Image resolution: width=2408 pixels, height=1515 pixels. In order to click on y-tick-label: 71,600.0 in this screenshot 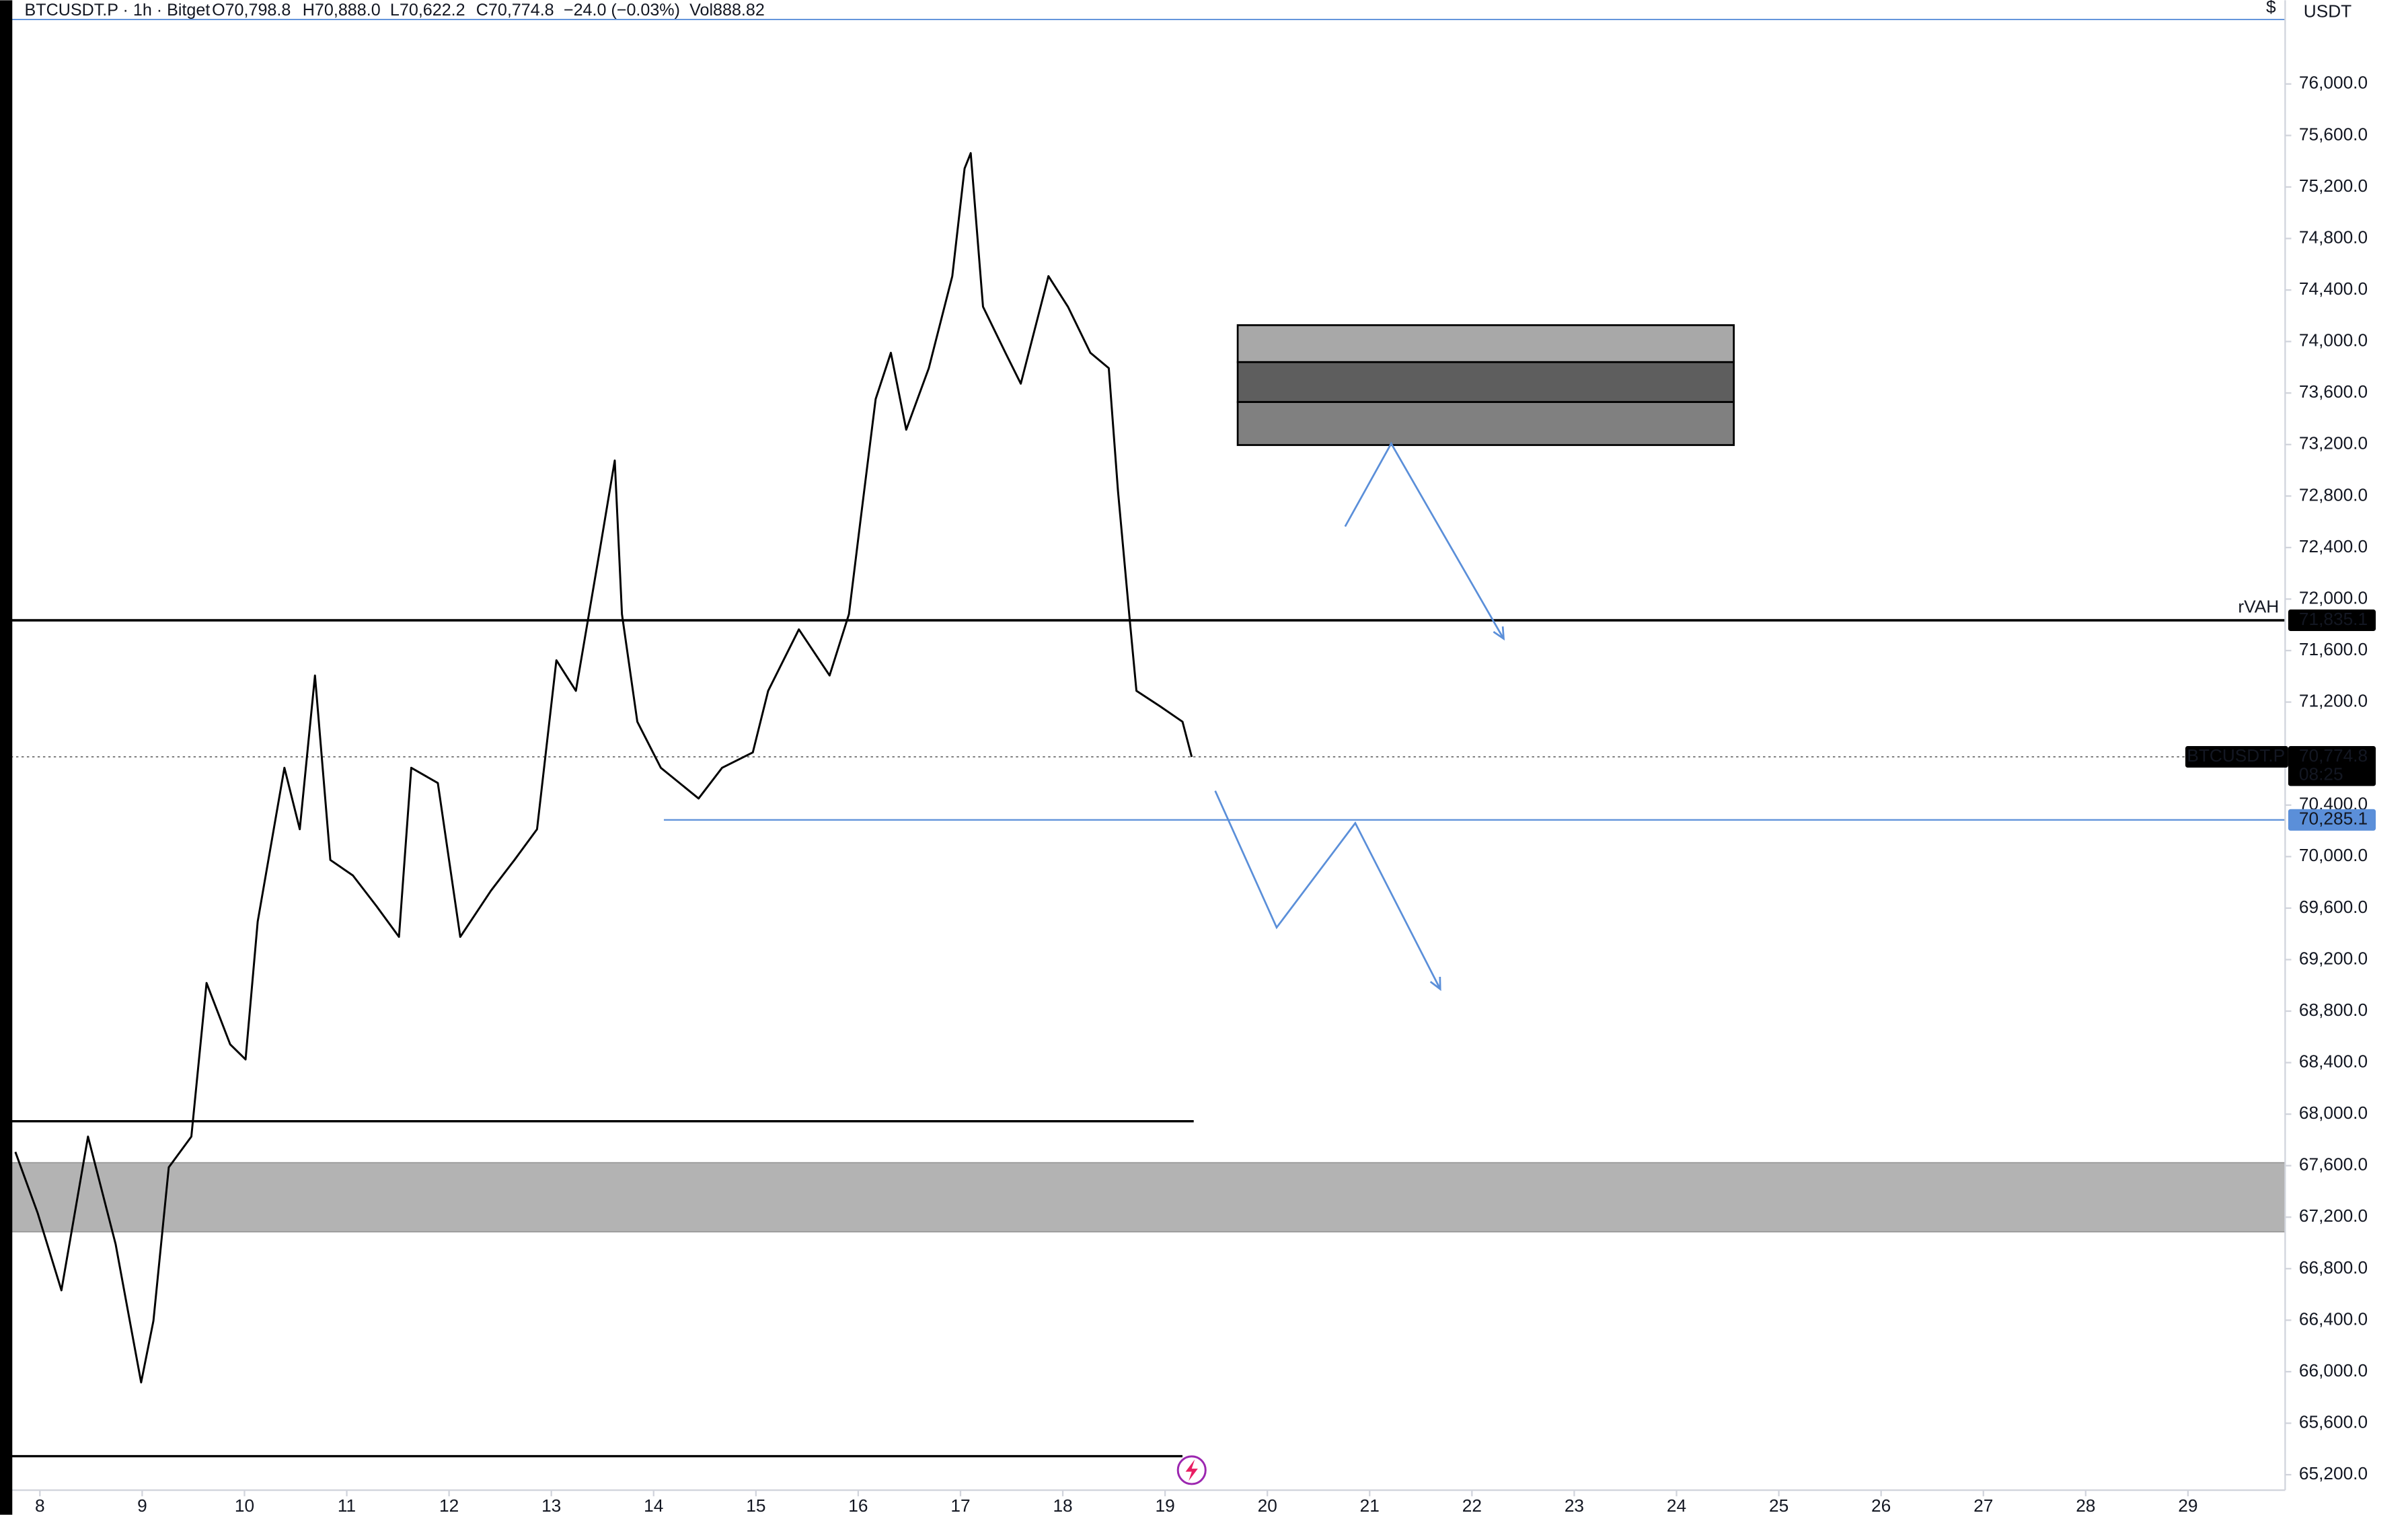, I will do `click(2333, 649)`.